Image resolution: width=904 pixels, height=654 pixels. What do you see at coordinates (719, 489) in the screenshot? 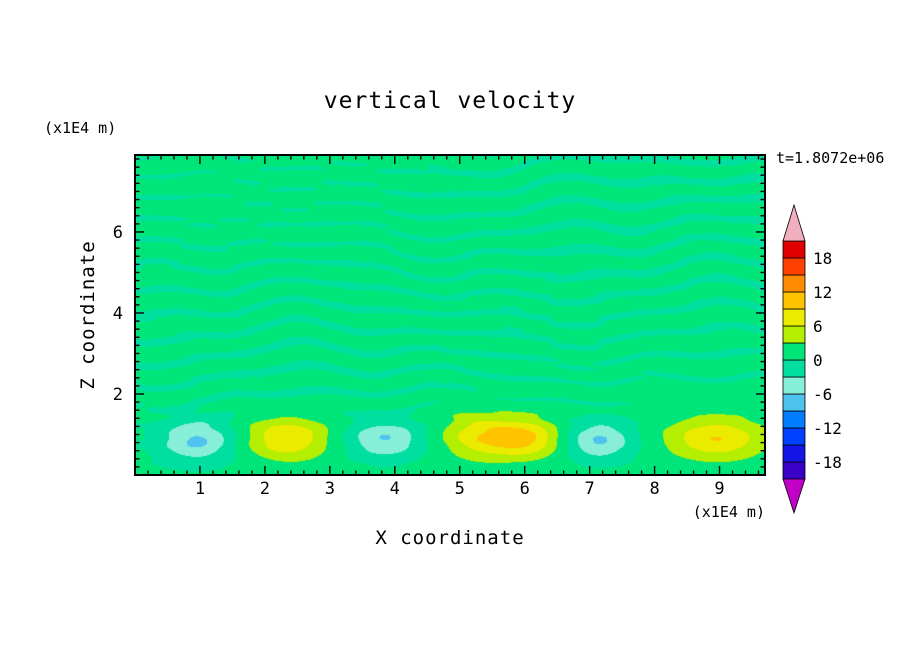
I see `x-tick-label: 9` at bounding box center [719, 489].